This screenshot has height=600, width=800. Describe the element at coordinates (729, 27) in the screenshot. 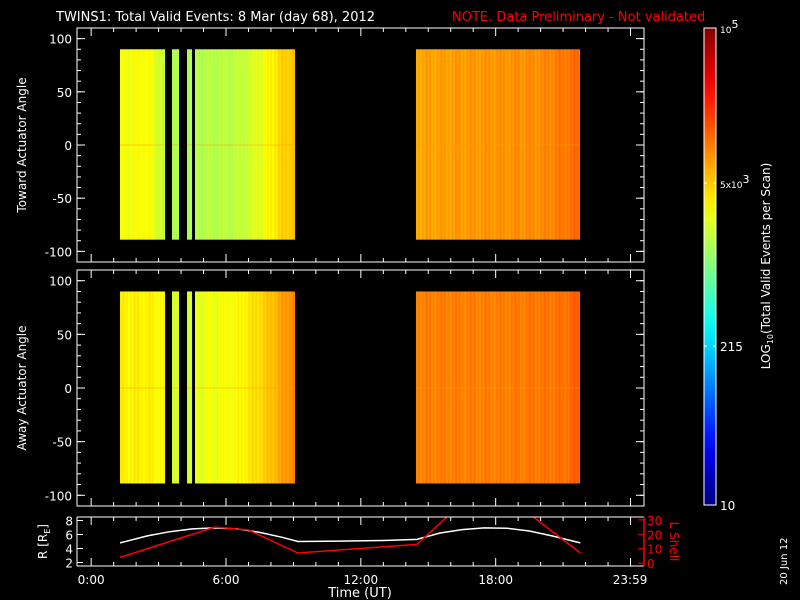

I see `colorbar-tick-label: 105` at that location.